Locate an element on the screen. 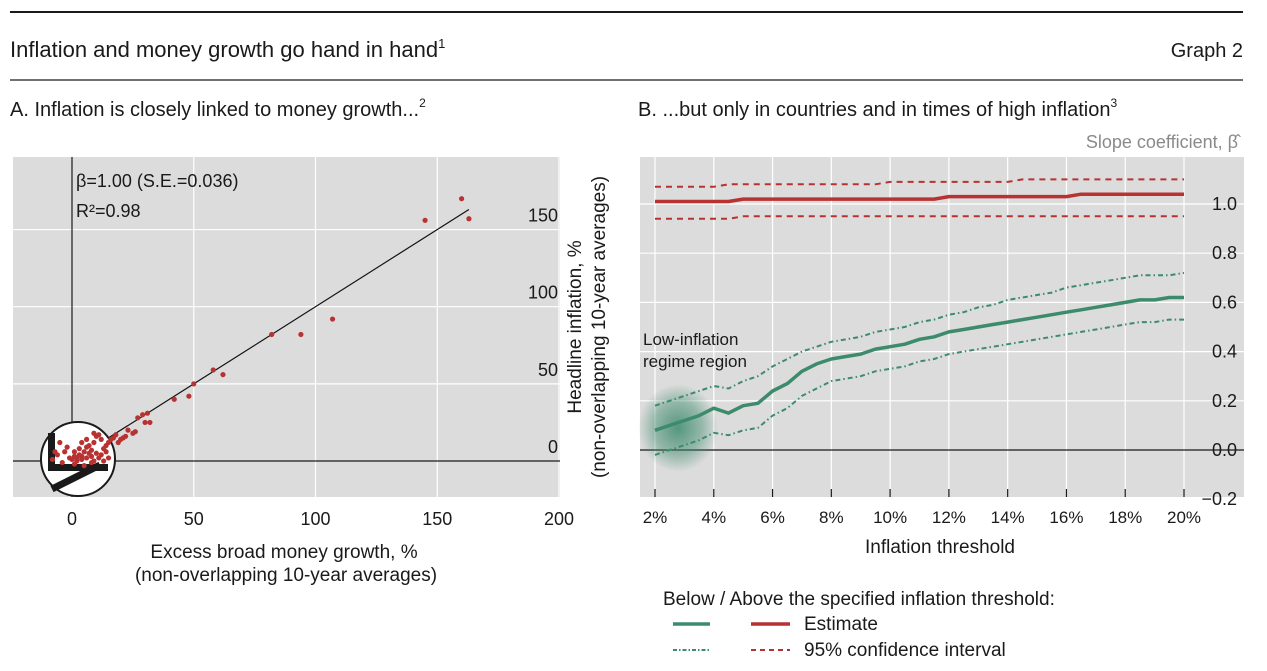 Image resolution: width=1267 pixels, height=671 pixels. panel-b-y-tick-label: 0.8 is located at coordinates (1224, 253).